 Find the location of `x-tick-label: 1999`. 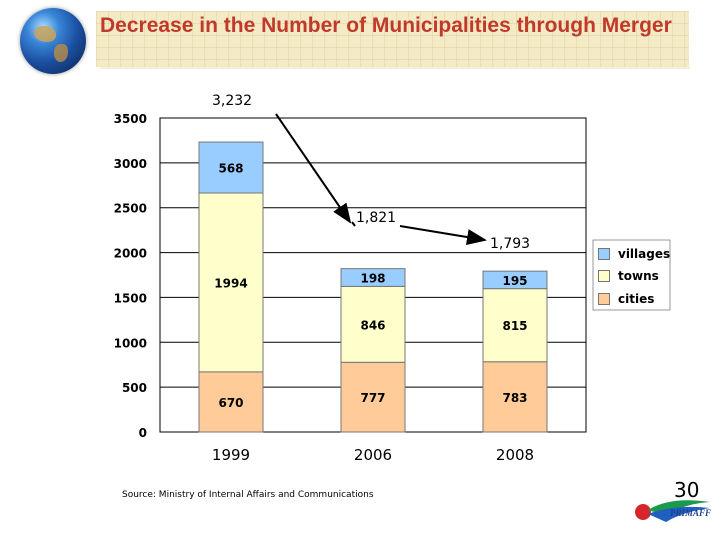

x-tick-label: 1999 is located at coordinates (231, 455).